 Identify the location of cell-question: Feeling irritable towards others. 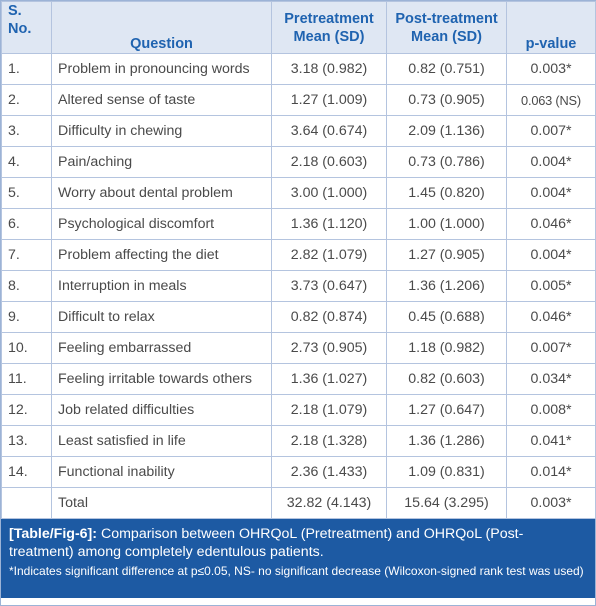
(161, 379).